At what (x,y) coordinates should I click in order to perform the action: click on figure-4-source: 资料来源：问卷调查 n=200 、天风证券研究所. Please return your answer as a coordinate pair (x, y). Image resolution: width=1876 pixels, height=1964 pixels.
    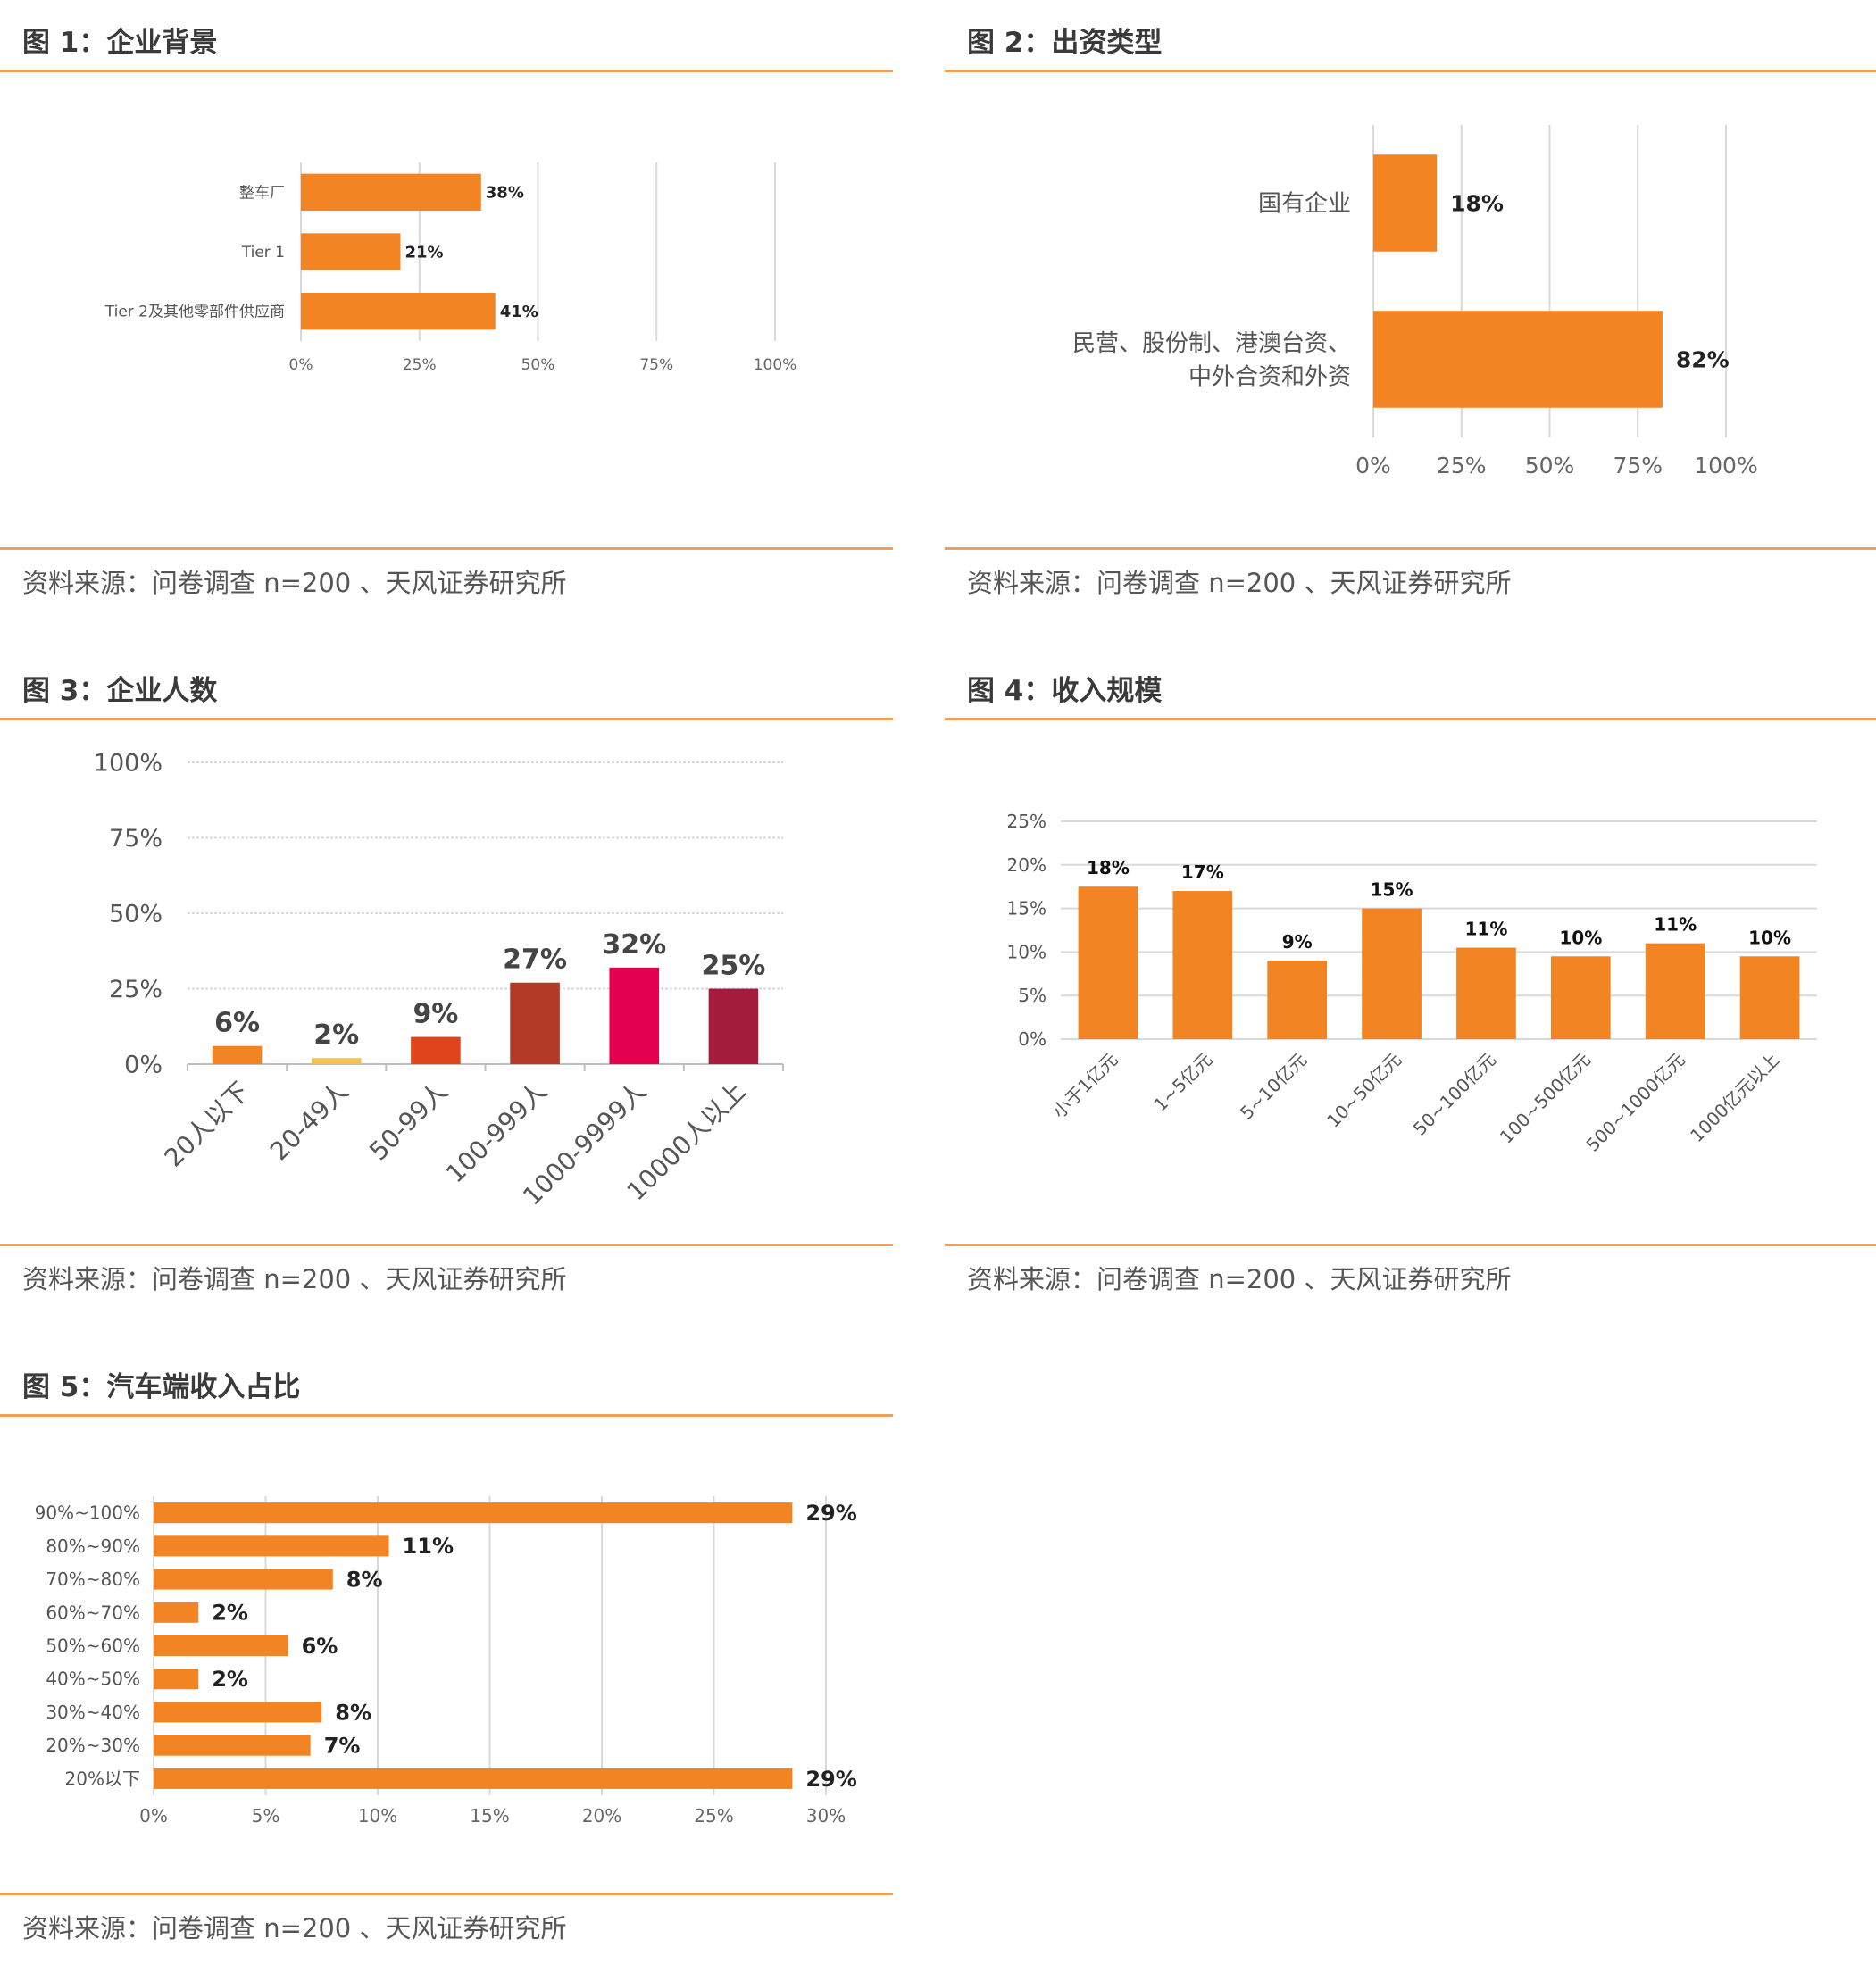
    Looking at the image, I should click on (1239, 1279).